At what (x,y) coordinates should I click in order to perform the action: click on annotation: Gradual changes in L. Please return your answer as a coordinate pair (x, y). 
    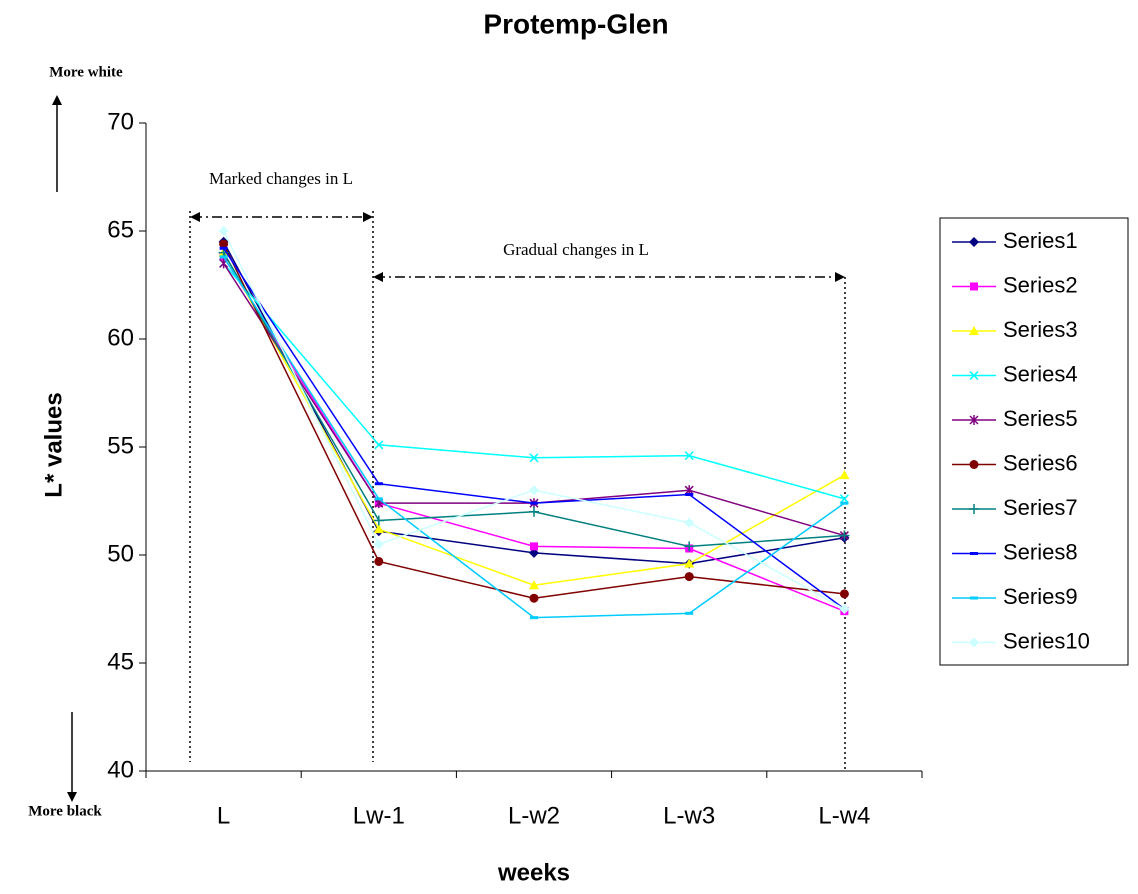
    Looking at the image, I should click on (576, 249).